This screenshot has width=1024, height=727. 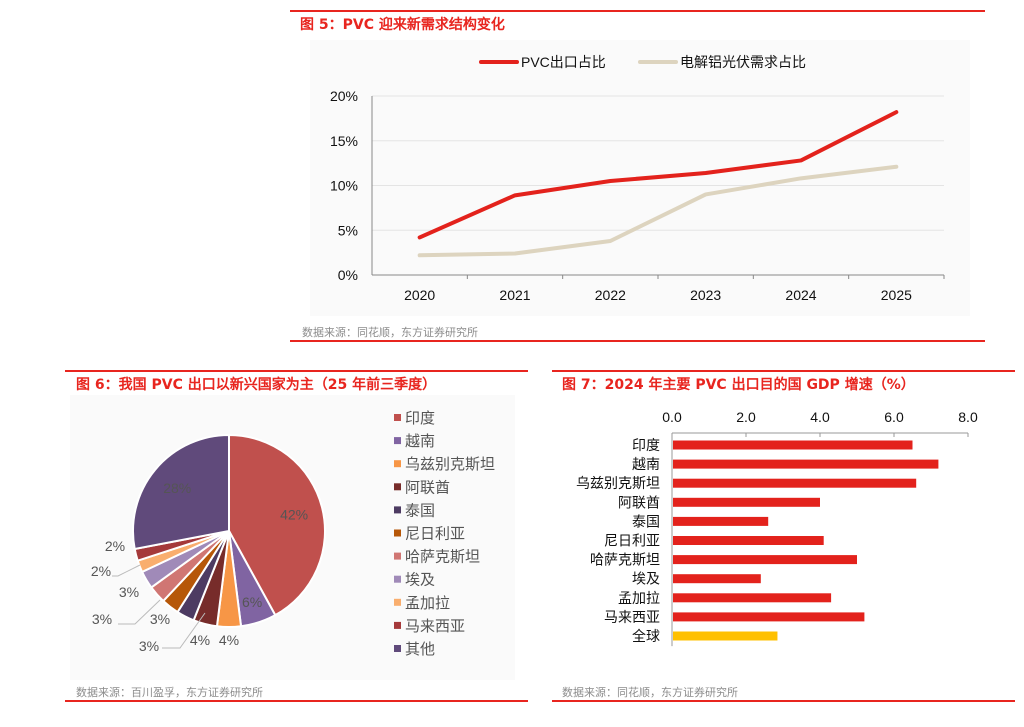 I want to click on category-label: 全球, so click(x=646, y=636).